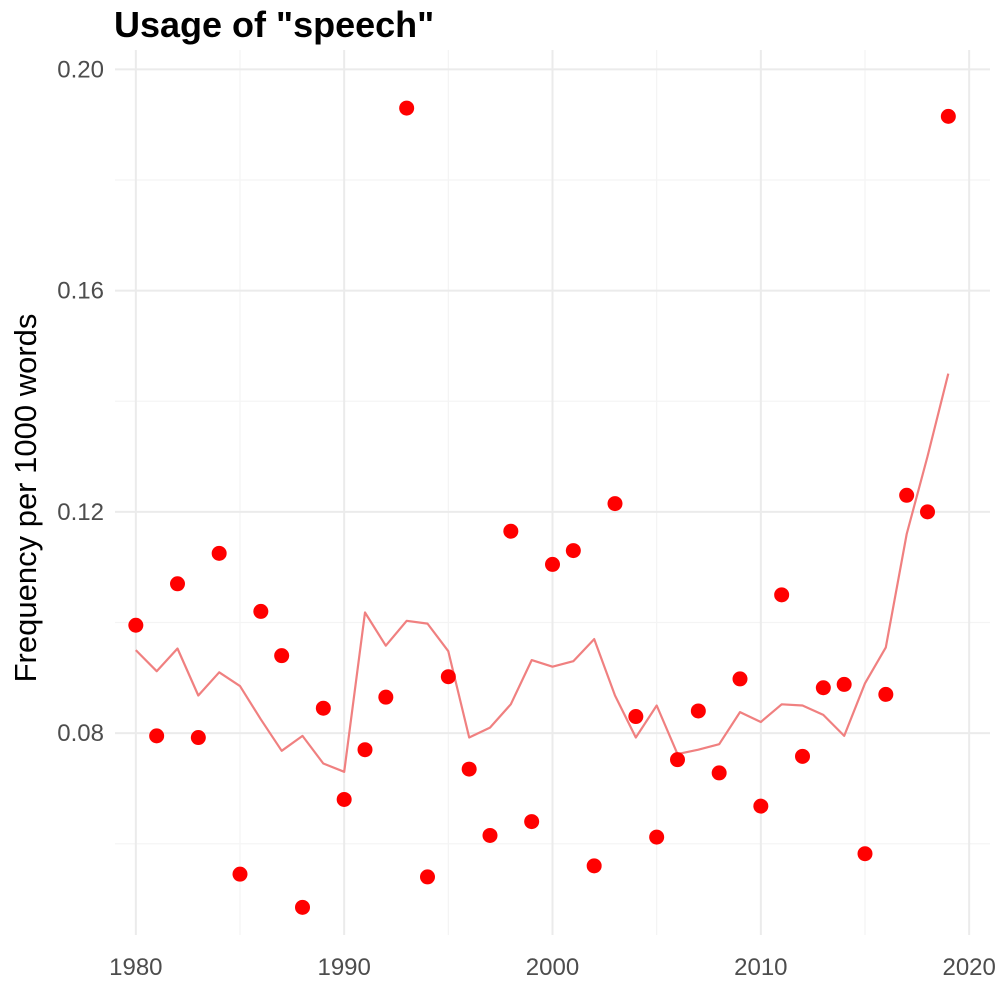  I want to click on y-axis-title: Frequency per 1000 words, so click(25, 498).